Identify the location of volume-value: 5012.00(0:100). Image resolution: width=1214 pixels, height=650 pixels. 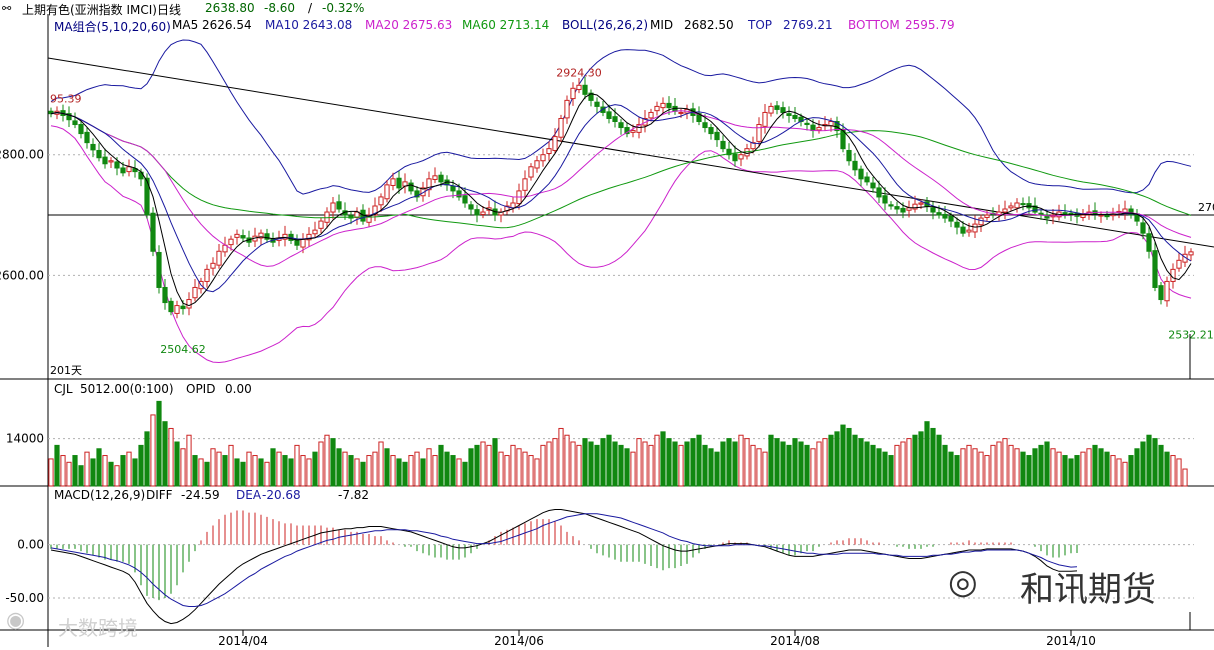
(127, 389).